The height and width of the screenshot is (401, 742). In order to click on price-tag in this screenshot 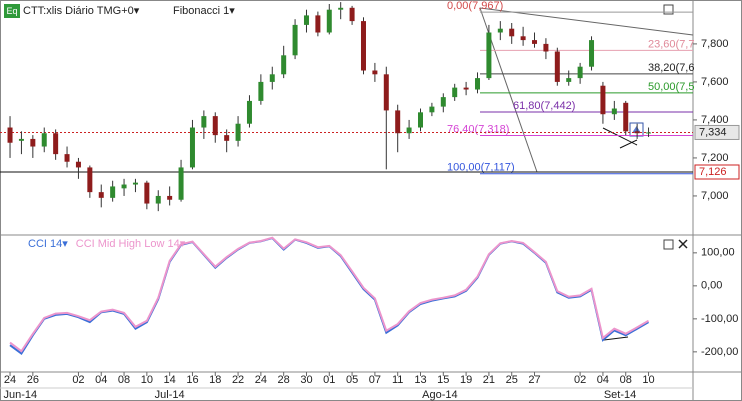, I will do `click(717, 172)`.